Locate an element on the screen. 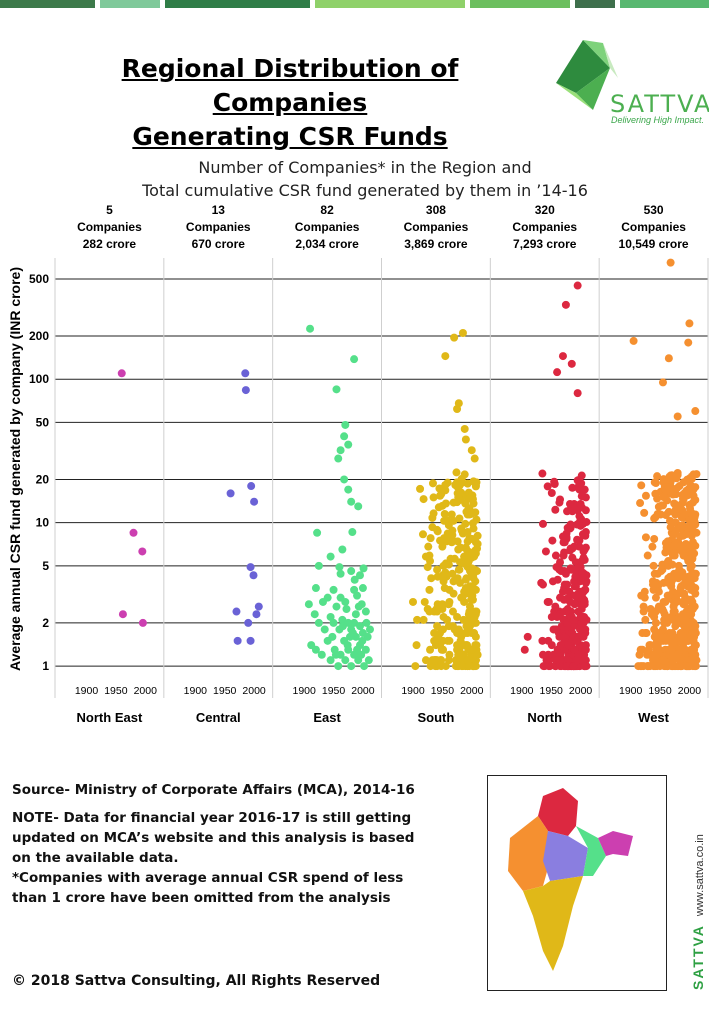  map-south-region is located at coordinates (553, 923).